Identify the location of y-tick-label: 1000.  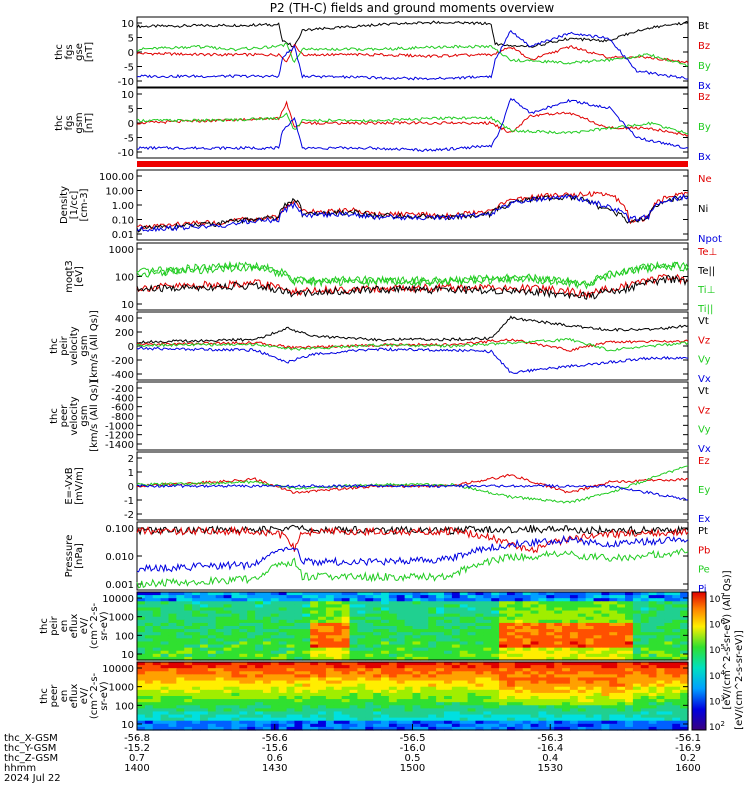
(121, 688).